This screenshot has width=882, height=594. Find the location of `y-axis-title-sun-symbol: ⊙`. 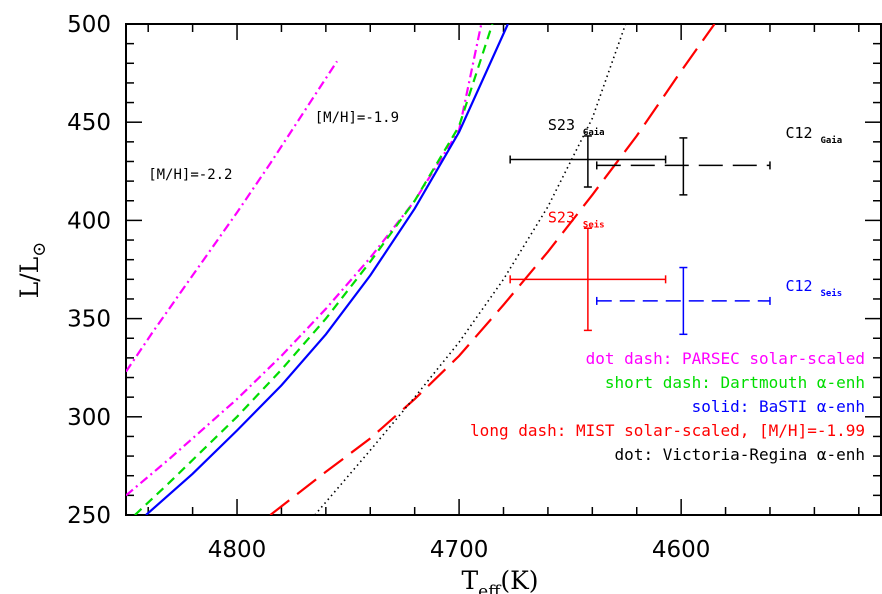

y-axis-title-sun-symbol: ⊙ is located at coordinates (39, 249).